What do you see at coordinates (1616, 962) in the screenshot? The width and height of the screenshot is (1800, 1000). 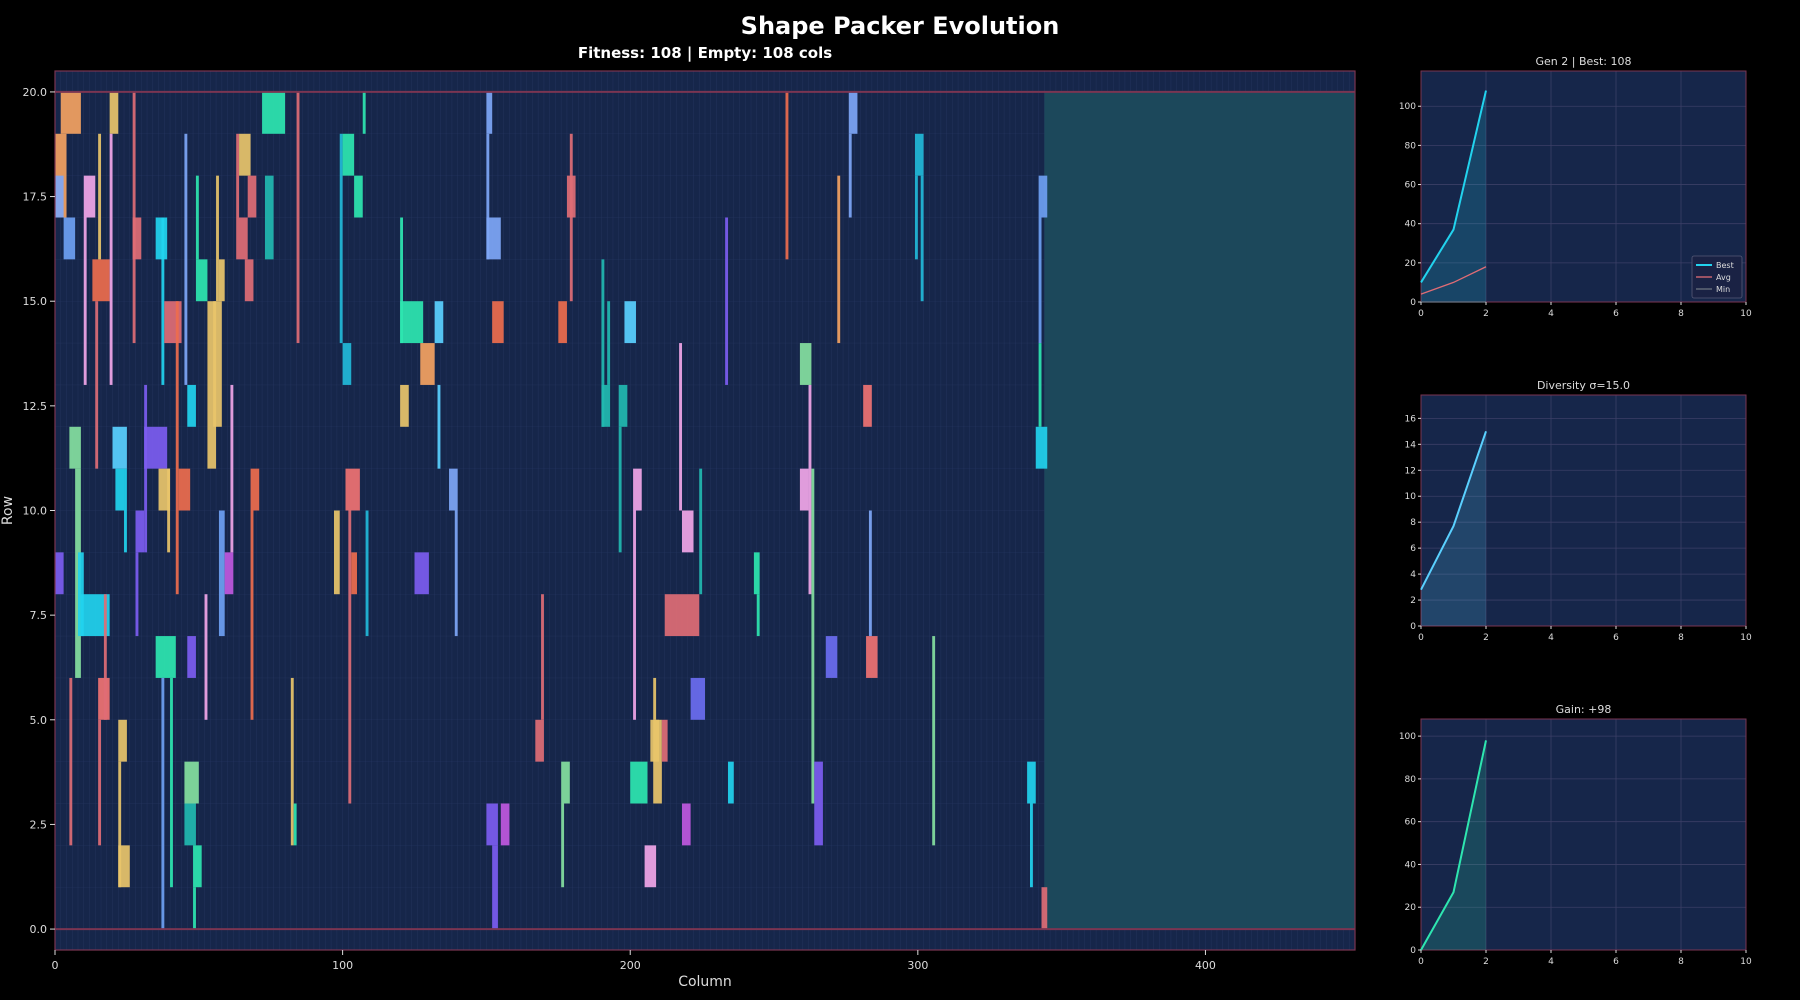 I see `x-tick-label: 6` at bounding box center [1616, 962].